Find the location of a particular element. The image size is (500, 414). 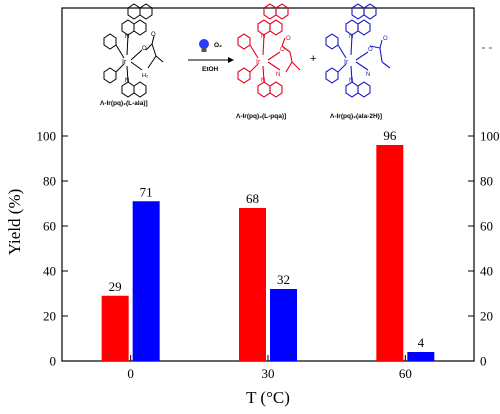

product1-label: Λ-Ir(pq)₂(L-pqa)] is located at coordinates (261, 116).